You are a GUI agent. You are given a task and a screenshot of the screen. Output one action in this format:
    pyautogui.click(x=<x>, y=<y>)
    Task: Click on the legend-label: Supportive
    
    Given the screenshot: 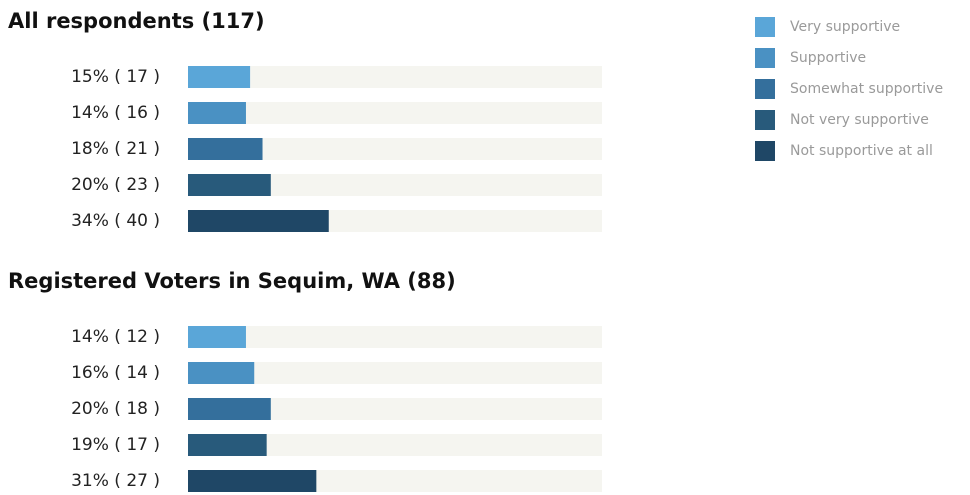 What is the action you would take?
    pyautogui.click(x=828, y=58)
    